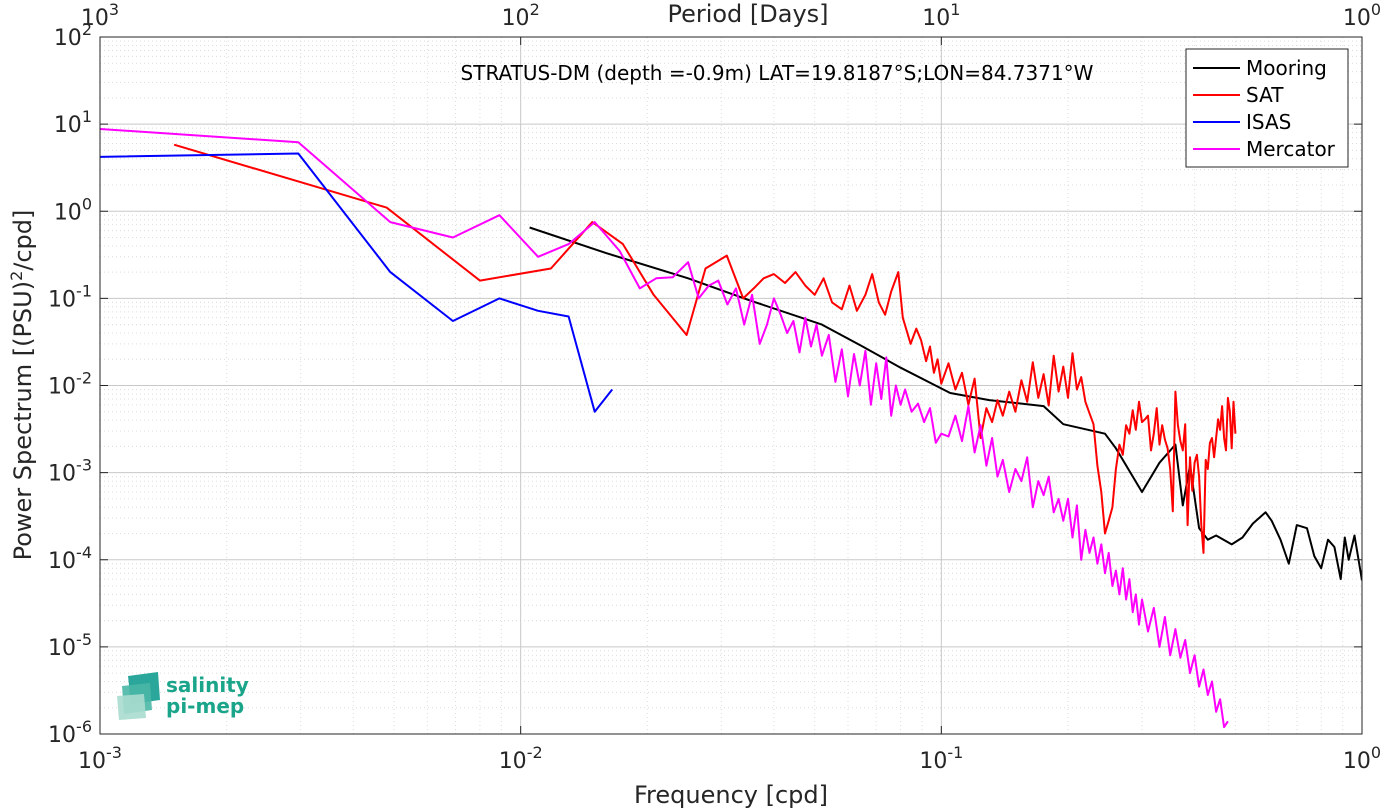  What do you see at coordinates (70, 296) in the screenshot?
I see `y-tick-label: 10⁻¹` at bounding box center [70, 296].